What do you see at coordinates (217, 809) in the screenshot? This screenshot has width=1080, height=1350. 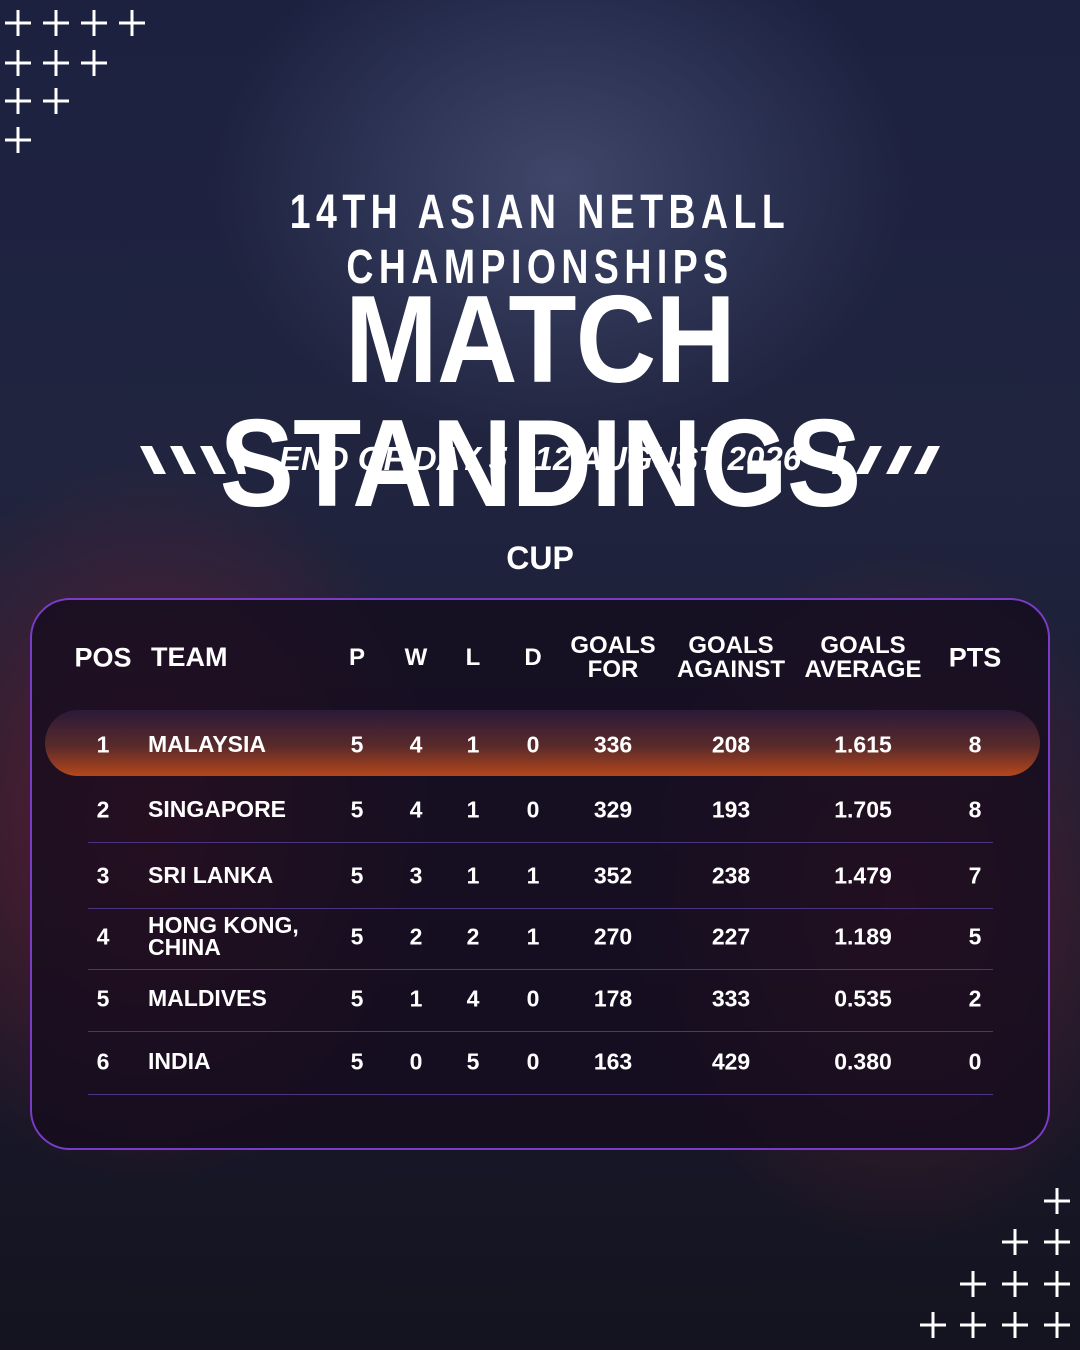 I see `team-name: SINGAPORE` at bounding box center [217, 809].